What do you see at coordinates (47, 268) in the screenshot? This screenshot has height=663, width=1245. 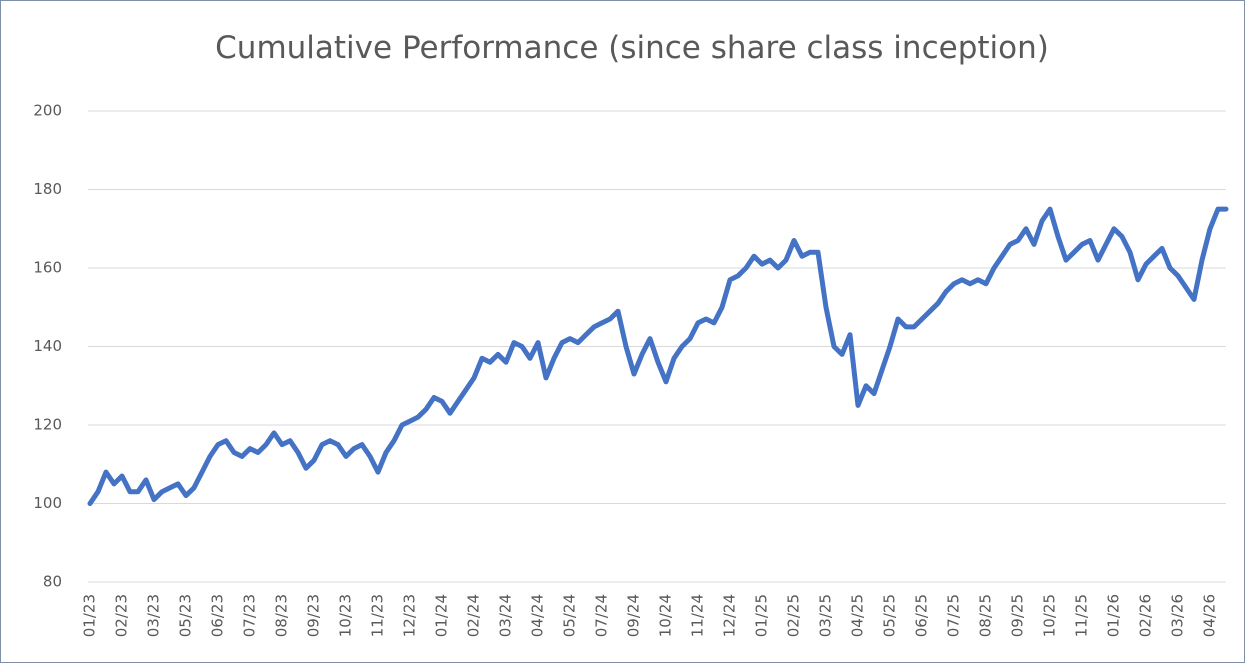 I see `y-tick-label: 160` at bounding box center [47, 268].